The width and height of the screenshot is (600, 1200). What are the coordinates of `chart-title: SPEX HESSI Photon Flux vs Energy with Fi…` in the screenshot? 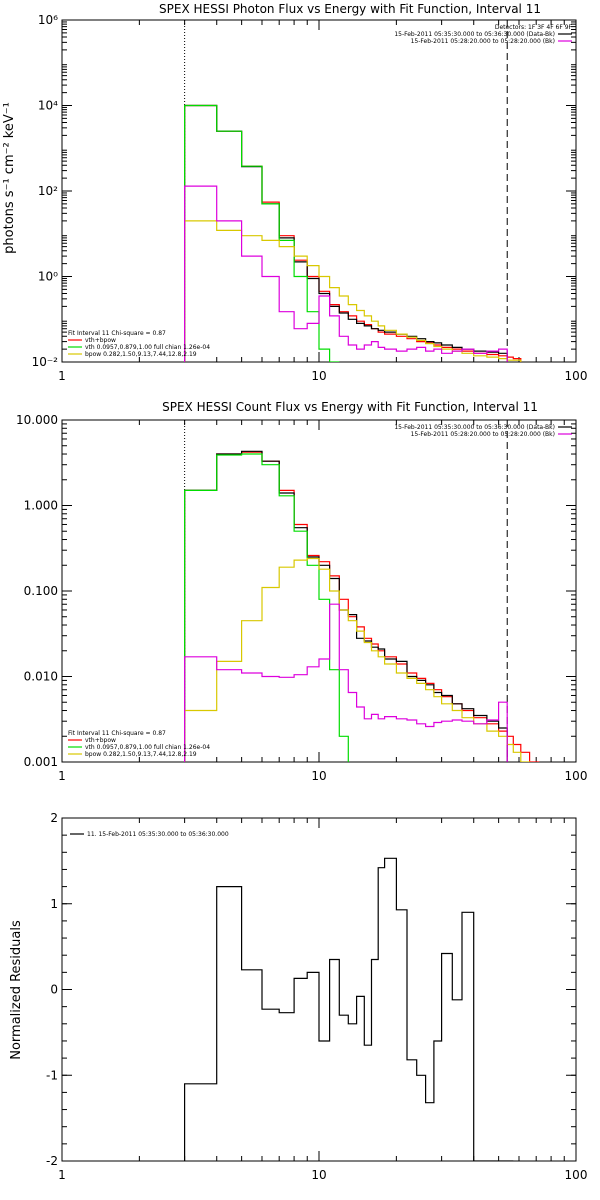 It's located at (350, 9).